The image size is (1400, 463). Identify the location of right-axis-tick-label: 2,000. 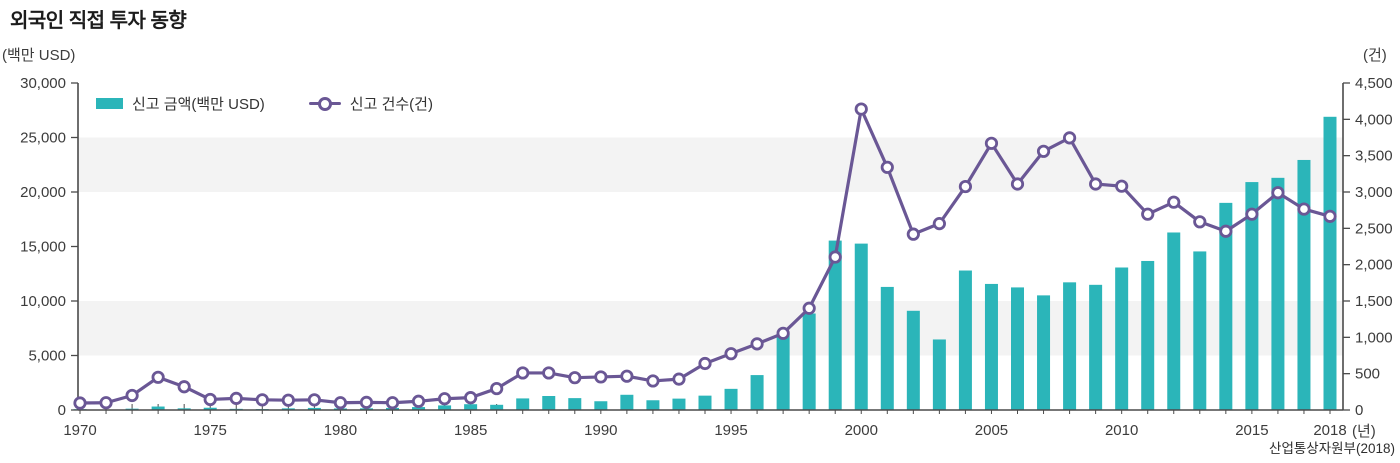
(1374, 265).